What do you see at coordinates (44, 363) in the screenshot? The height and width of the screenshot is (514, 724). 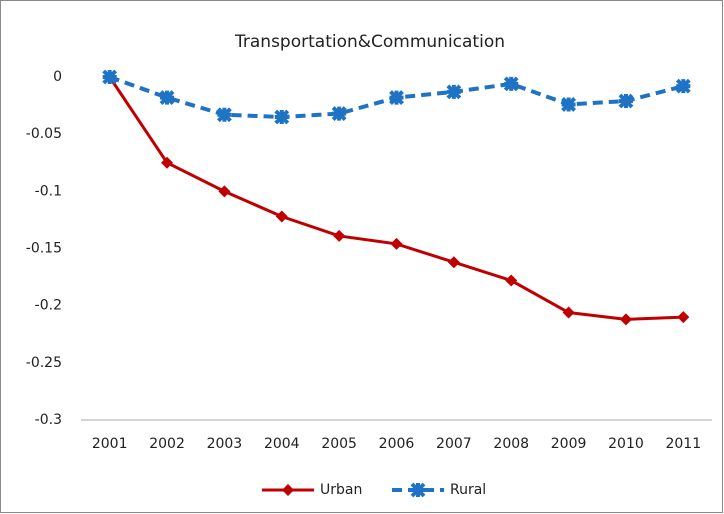 I see `y-tick-label: -0.25` at bounding box center [44, 363].